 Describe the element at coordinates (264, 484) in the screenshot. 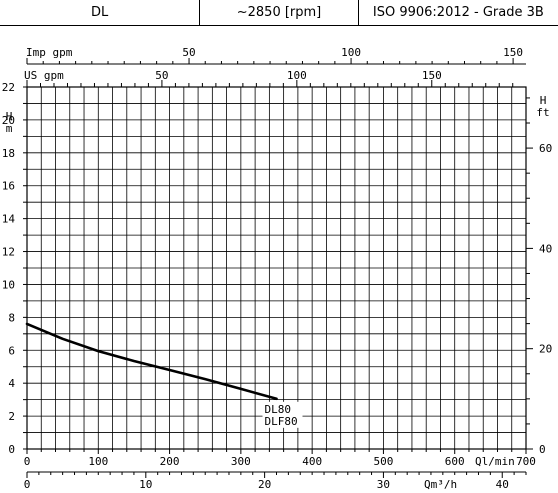

I see `m3h-tick-label: 20` at that location.